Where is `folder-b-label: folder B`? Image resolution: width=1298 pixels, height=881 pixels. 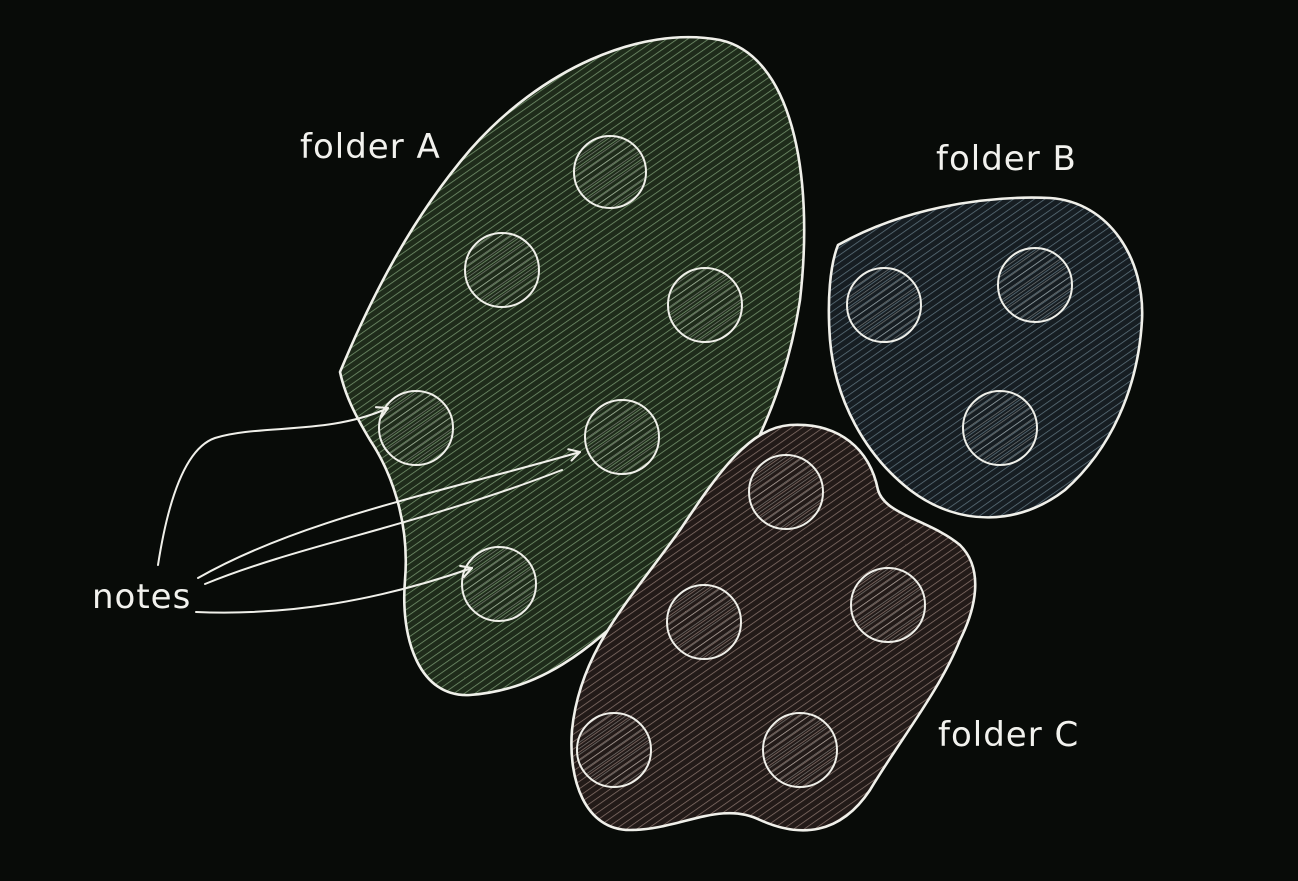
folder-b-label: folder B is located at coordinates (1006, 159).